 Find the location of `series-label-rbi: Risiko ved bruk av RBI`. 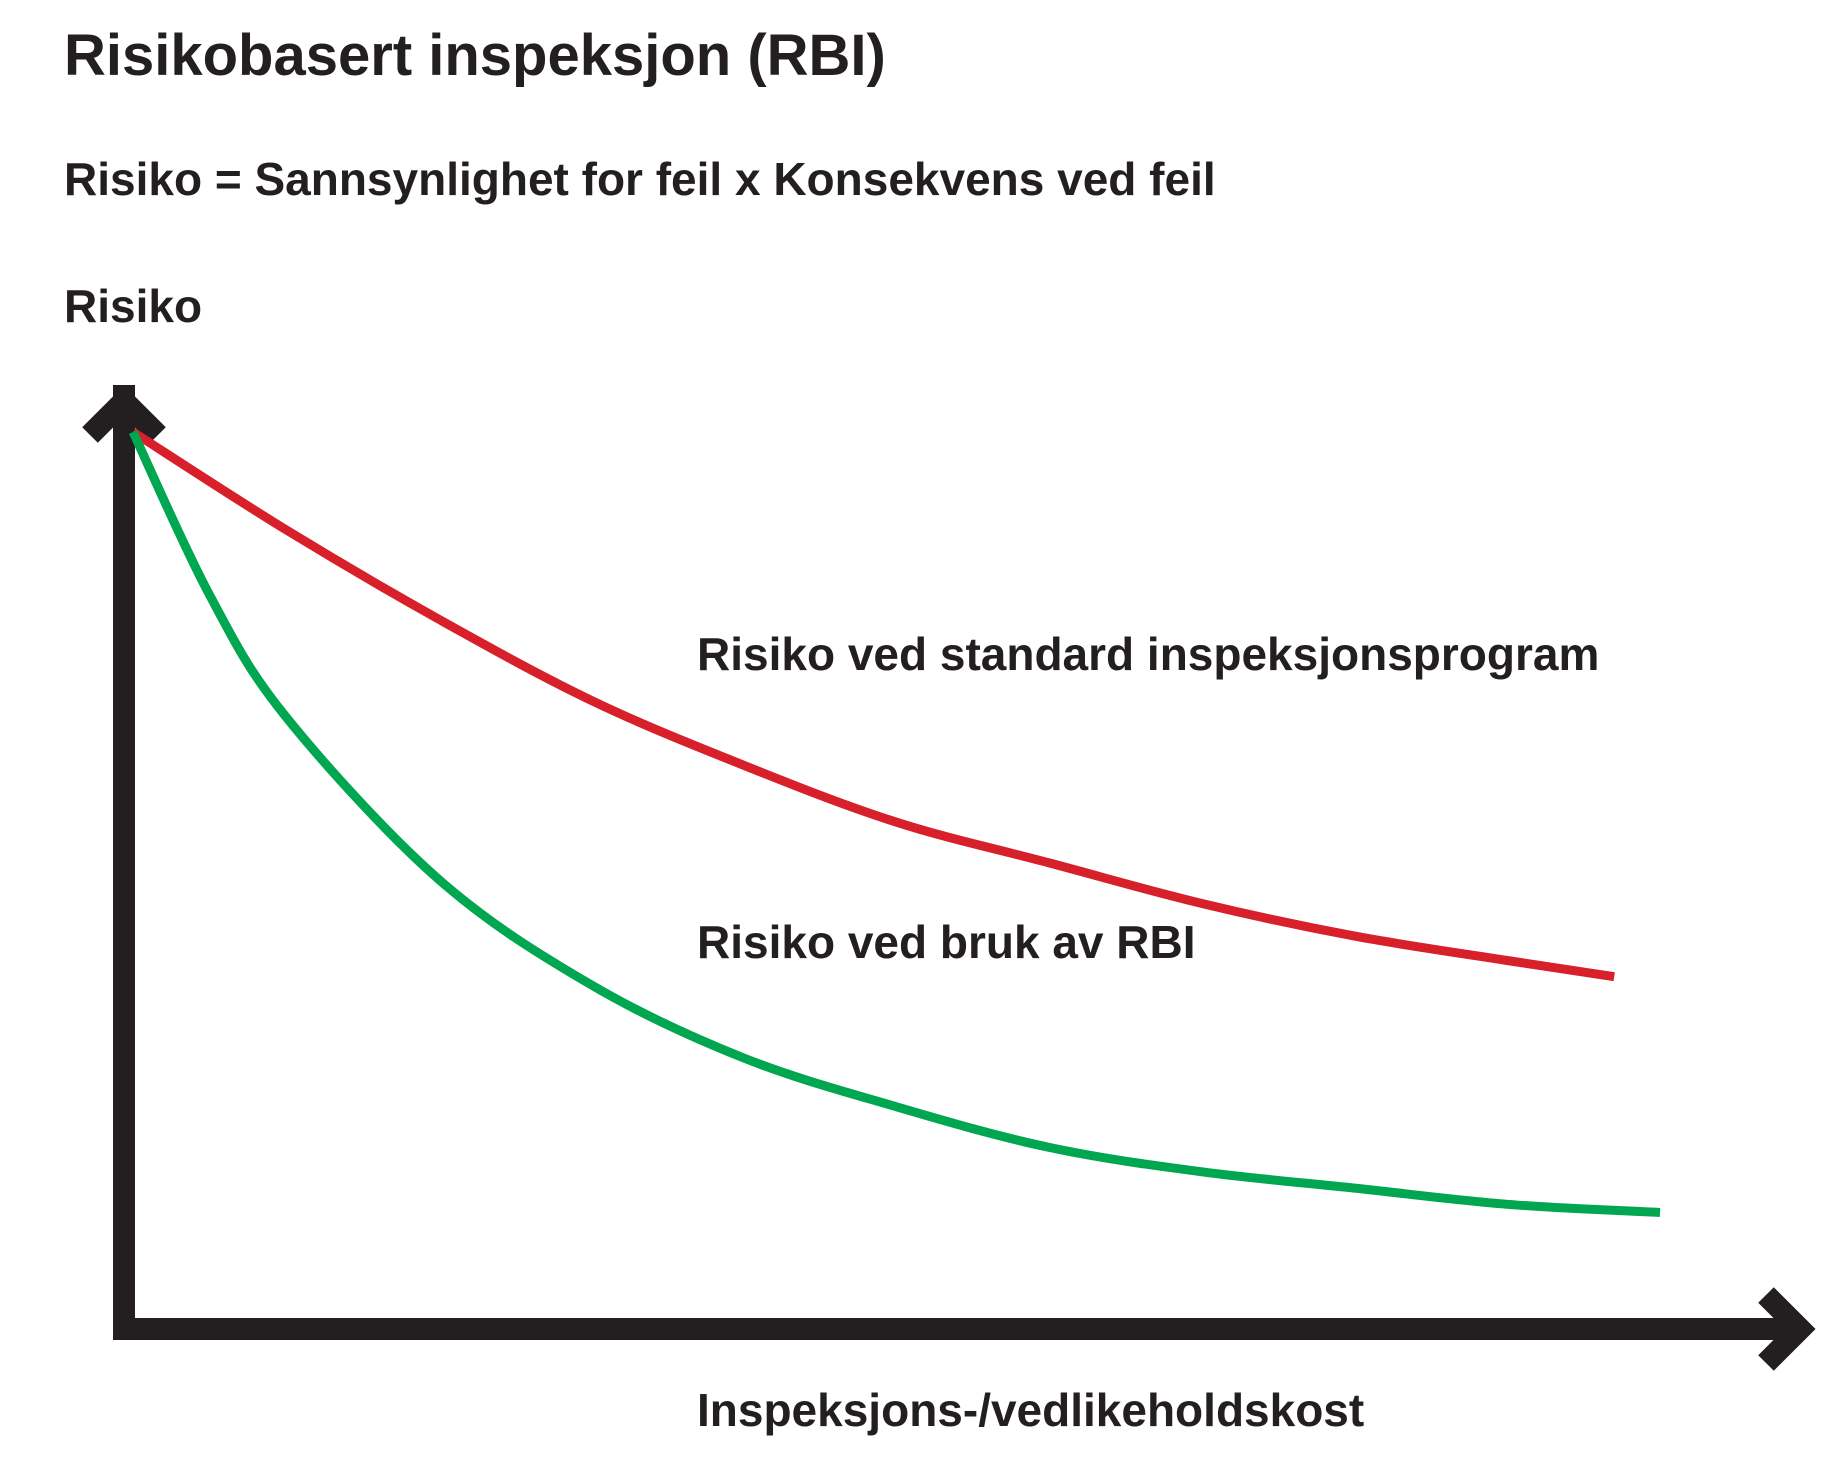

series-label-rbi: Risiko ved bruk av RBI is located at coordinates (946, 942).